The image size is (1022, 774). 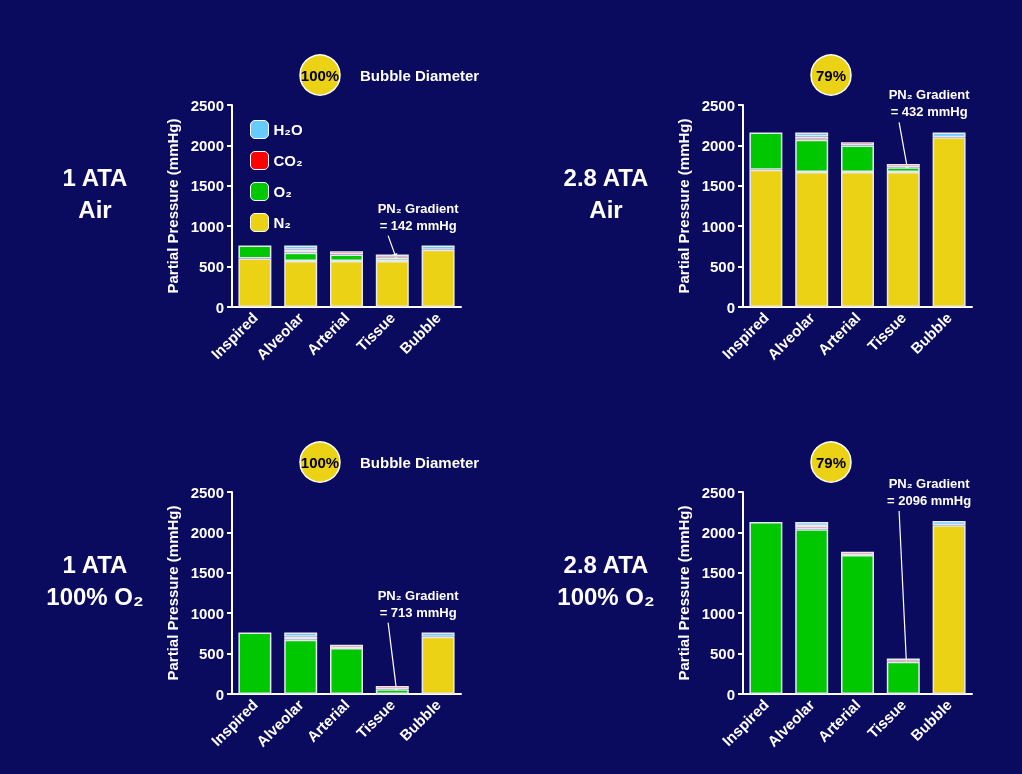 I want to click on legend-label: O₂, so click(x=282, y=191).